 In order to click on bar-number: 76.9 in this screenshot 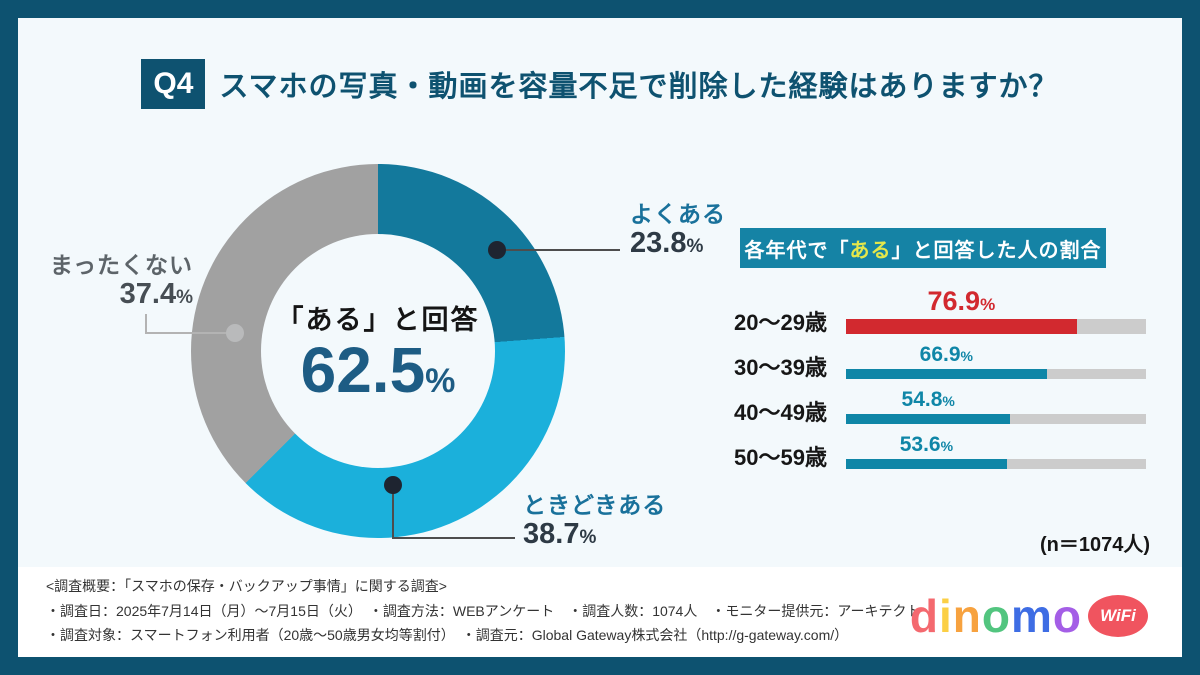, I will do `click(954, 301)`.